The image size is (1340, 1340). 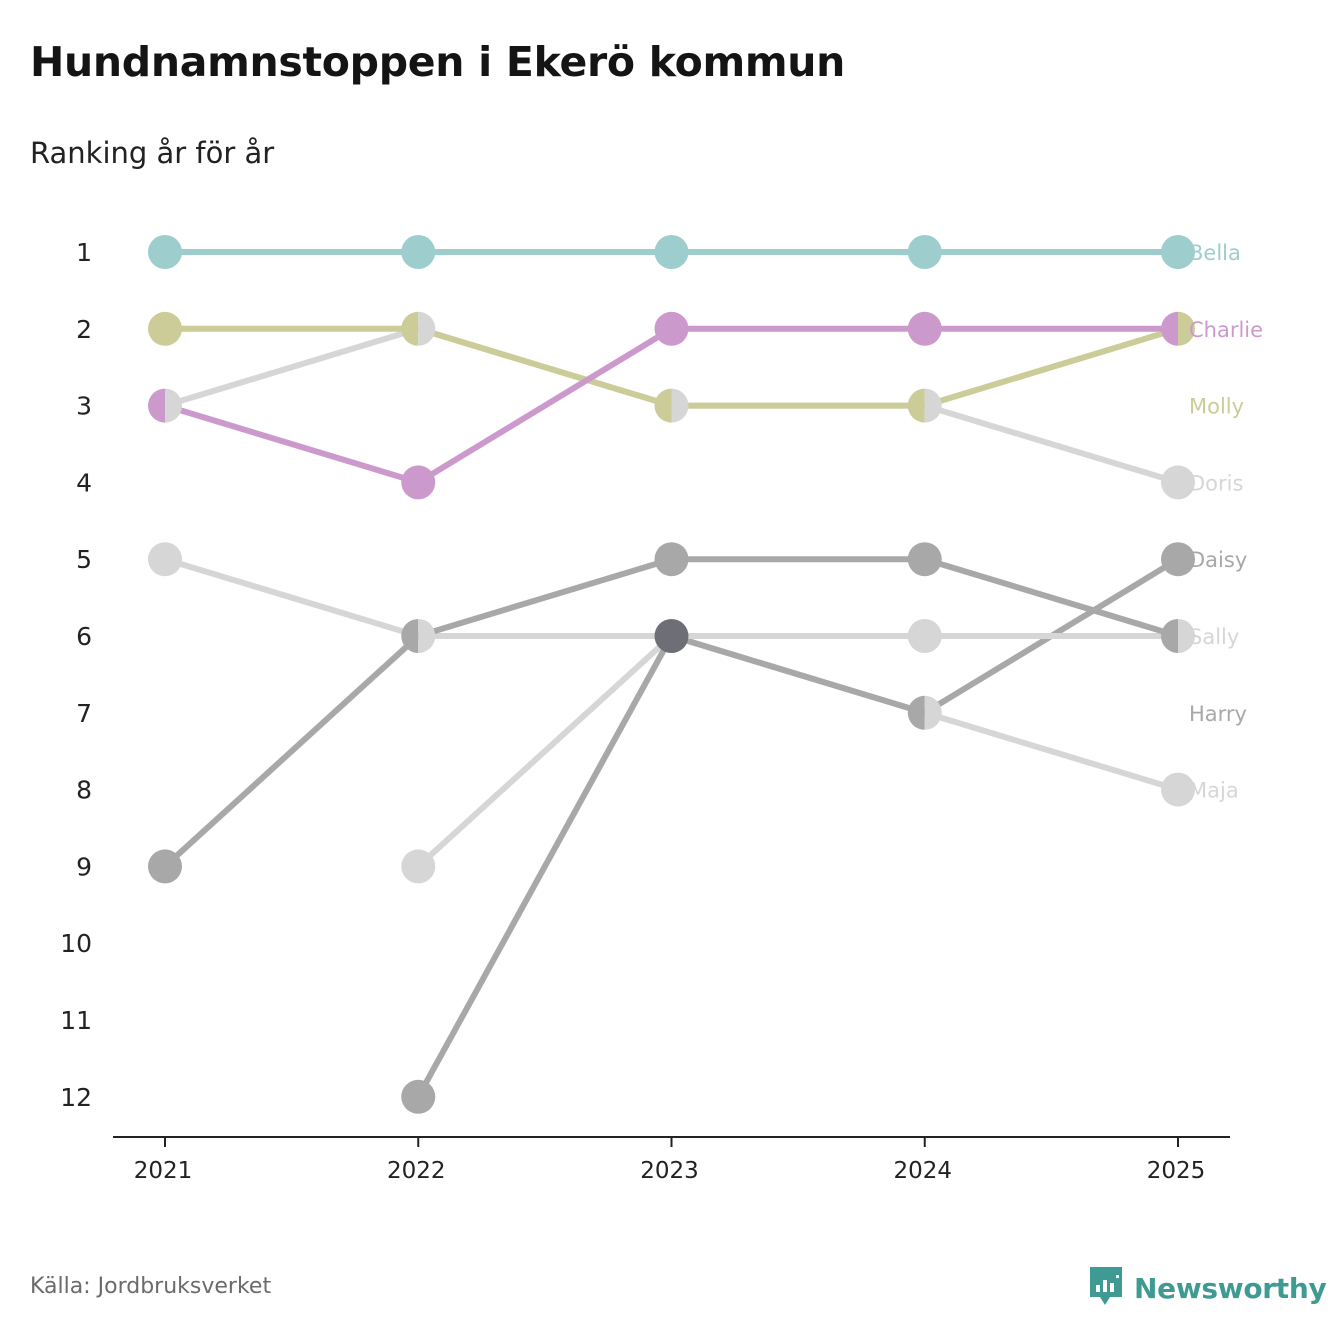 What do you see at coordinates (76, 1097) in the screenshot?
I see `y-tick-label: 12` at bounding box center [76, 1097].